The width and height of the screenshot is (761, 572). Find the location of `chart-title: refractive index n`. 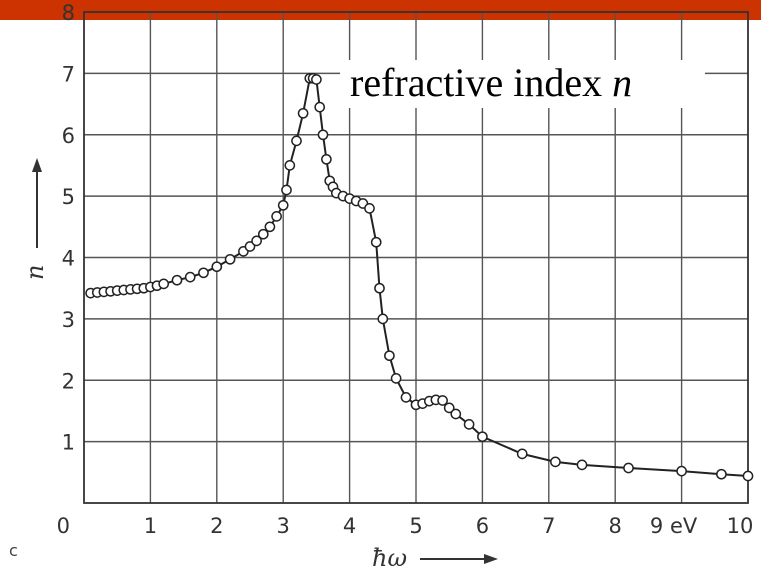

chart-title: refractive index n is located at coordinates (491, 82).